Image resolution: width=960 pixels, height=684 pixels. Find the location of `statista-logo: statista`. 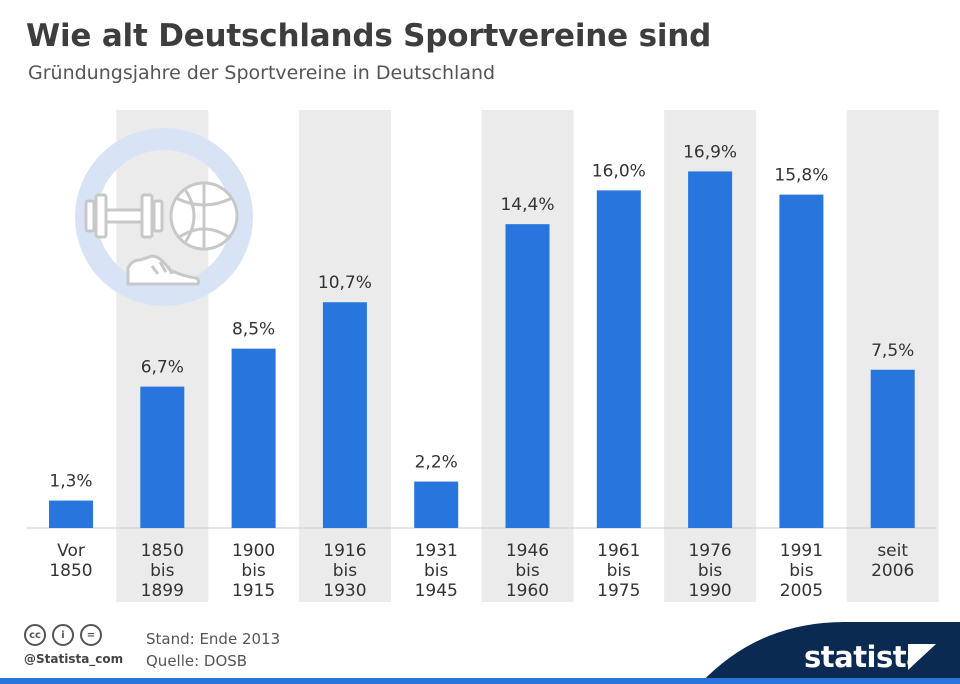

statista-logo: statista is located at coordinates (865, 657).